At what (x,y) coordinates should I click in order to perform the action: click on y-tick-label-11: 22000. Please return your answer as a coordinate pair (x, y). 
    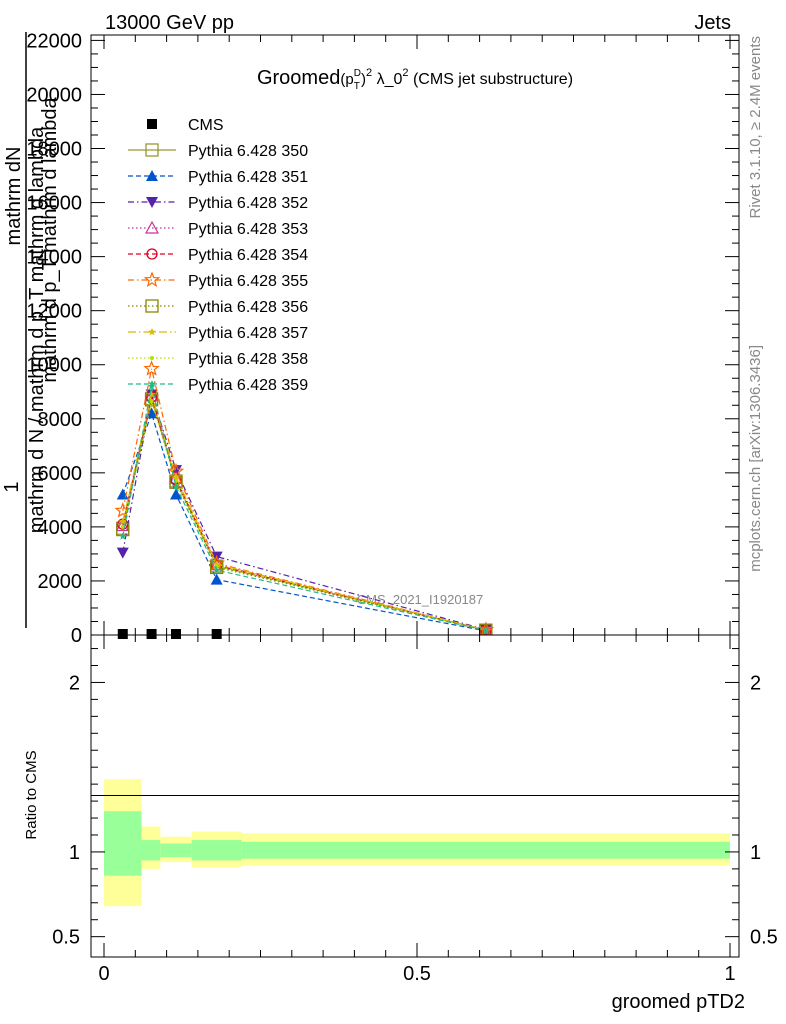
    Looking at the image, I should click on (54, 41).